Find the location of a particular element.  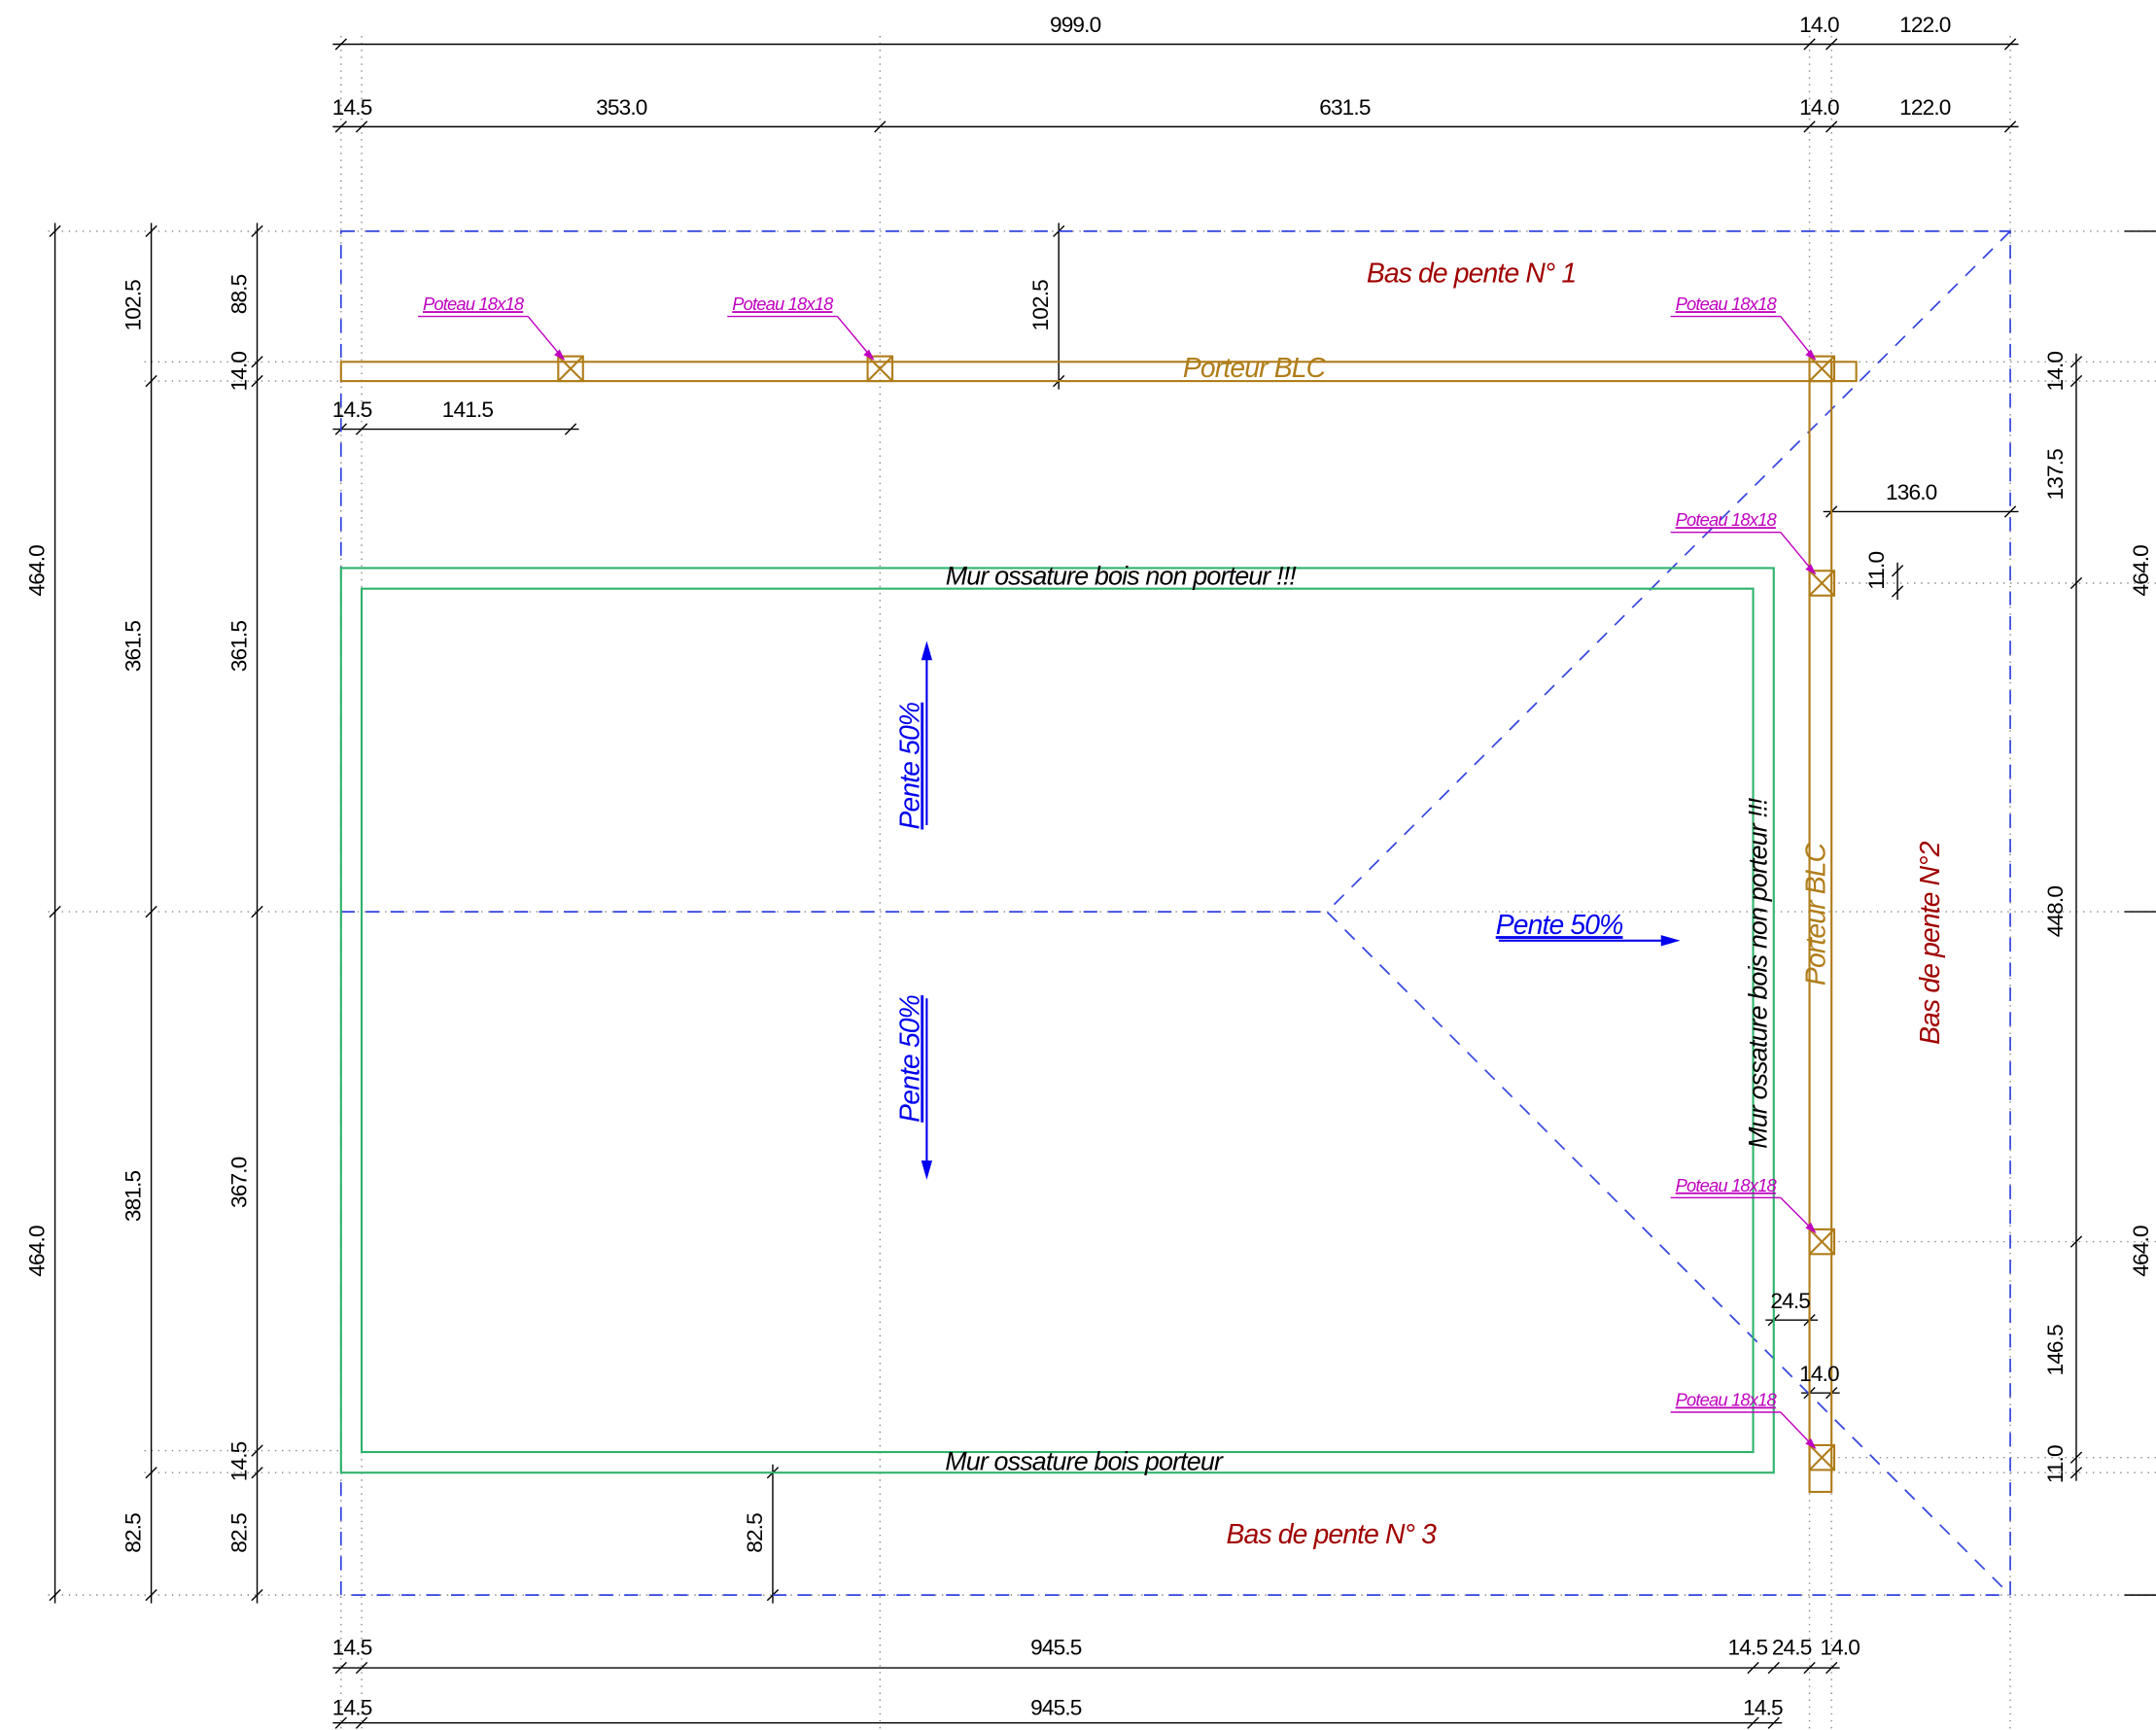

dimension-label: 631.5 is located at coordinates (1345, 108).